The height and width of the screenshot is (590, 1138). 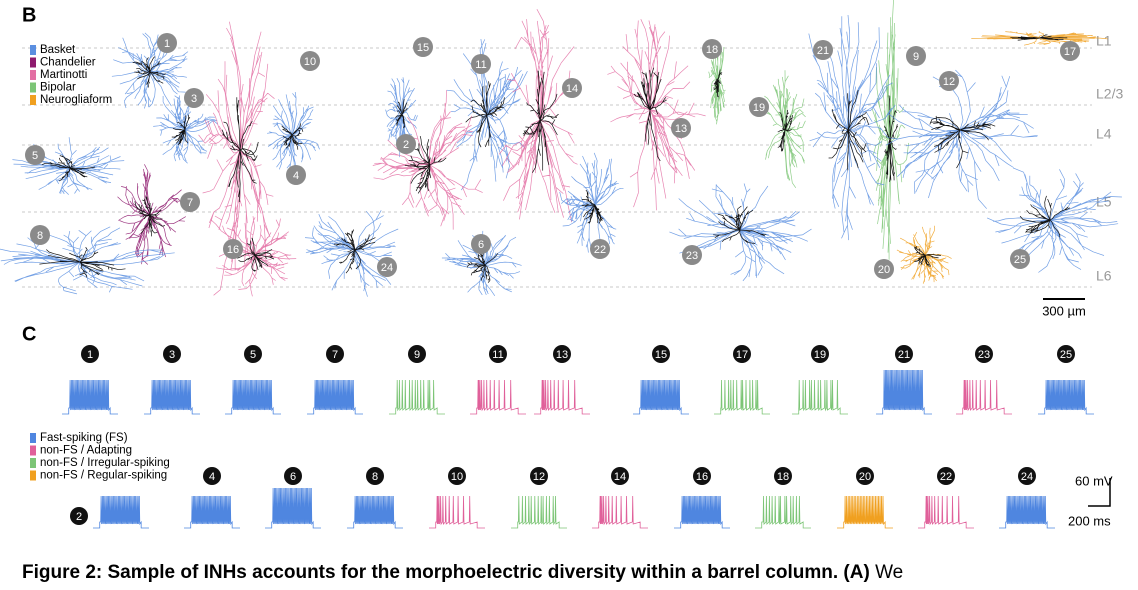 What do you see at coordinates (105, 463) in the screenshot?
I see `legend-label: non-FS / Irregular-spiking` at bounding box center [105, 463].